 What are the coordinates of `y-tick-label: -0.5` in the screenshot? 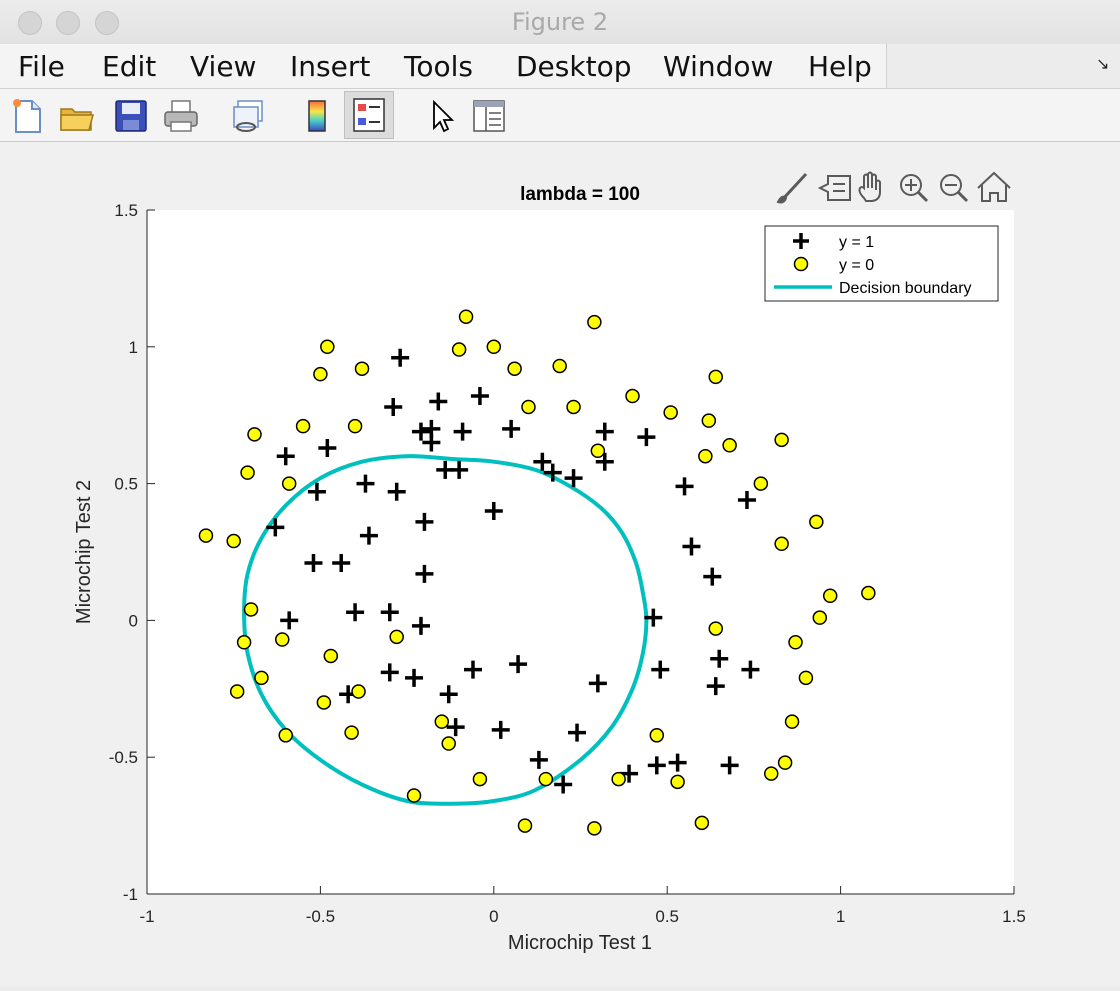 It's located at (123, 757).